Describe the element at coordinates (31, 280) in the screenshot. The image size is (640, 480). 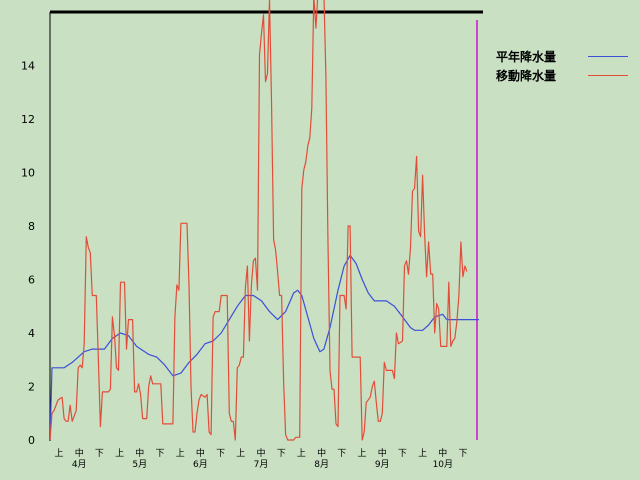
I see `y-tick-label: 6` at that location.